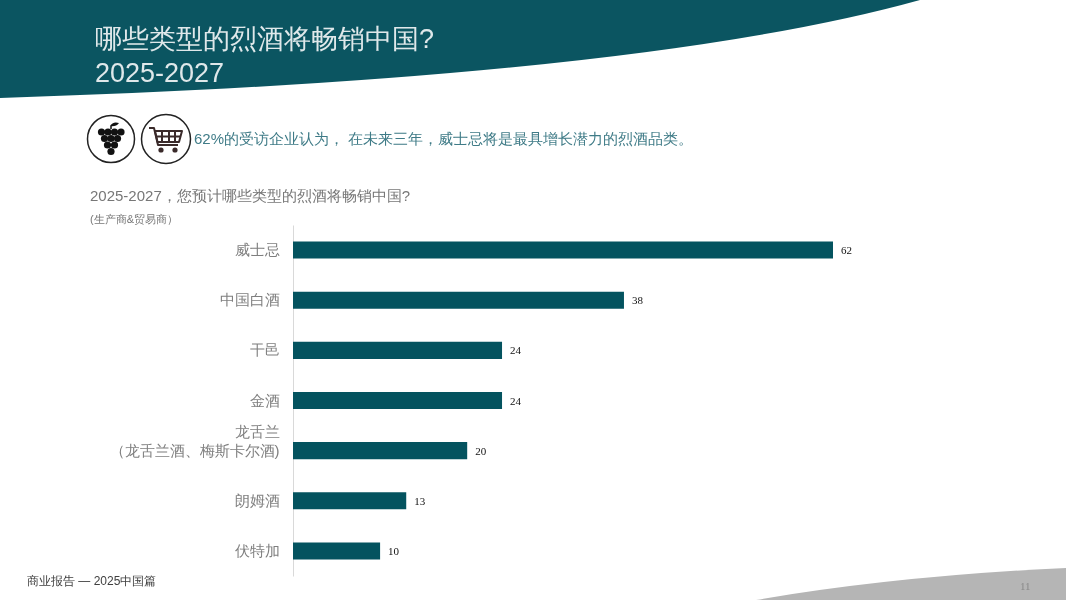 The height and width of the screenshot is (600, 1066). I want to click on chart-subtitle: 2025-2027，您预计哪些类型的烈酒将畅销中国?, so click(250, 196).